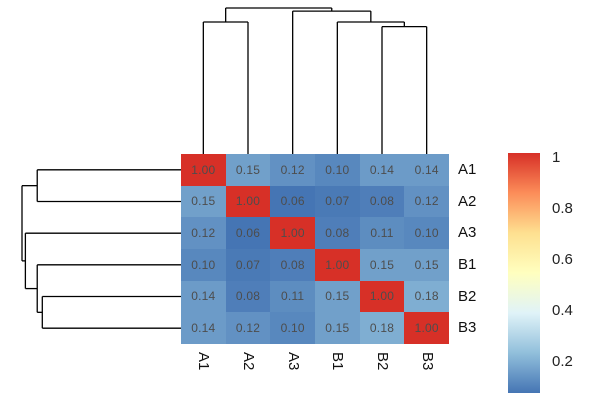 The image size is (600, 400). I want to click on row-label: B3, so click(467, 328).